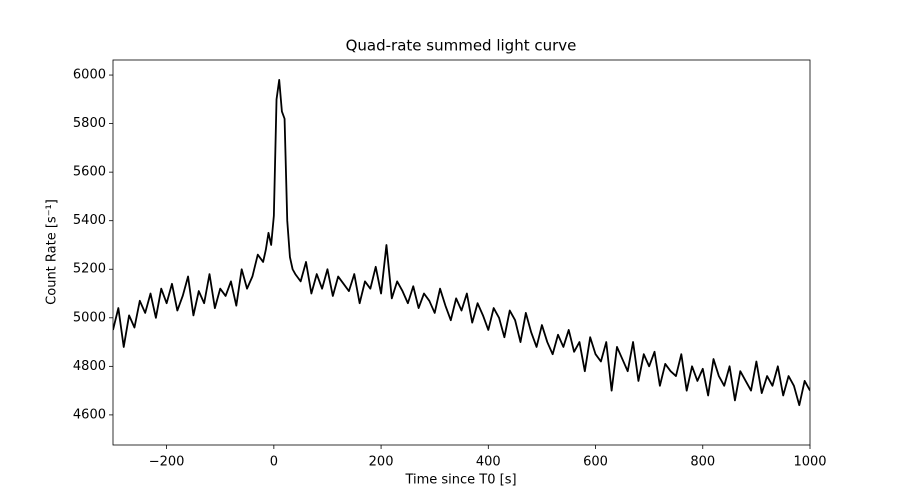 This screenshot has height=500, width=900. What do you see at coordinates (274, 462) in the screenshot?
I see `x-tick-label: 0` at bounding box center [274, 462].